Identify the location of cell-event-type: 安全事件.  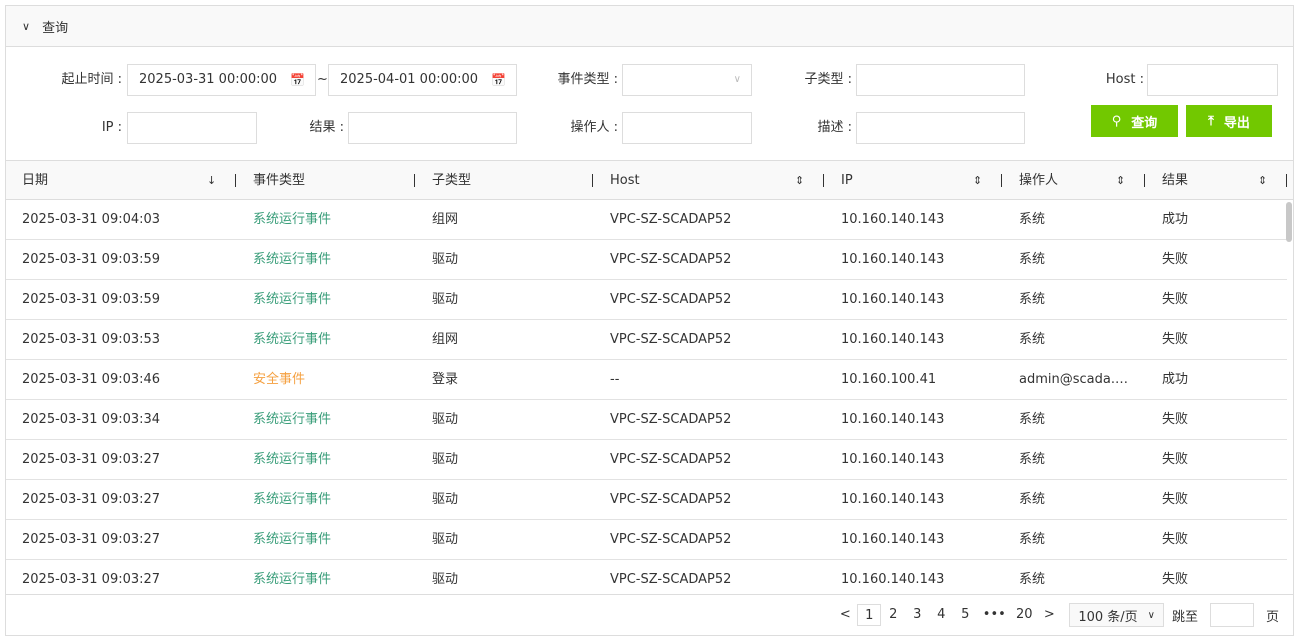
(279, 379).